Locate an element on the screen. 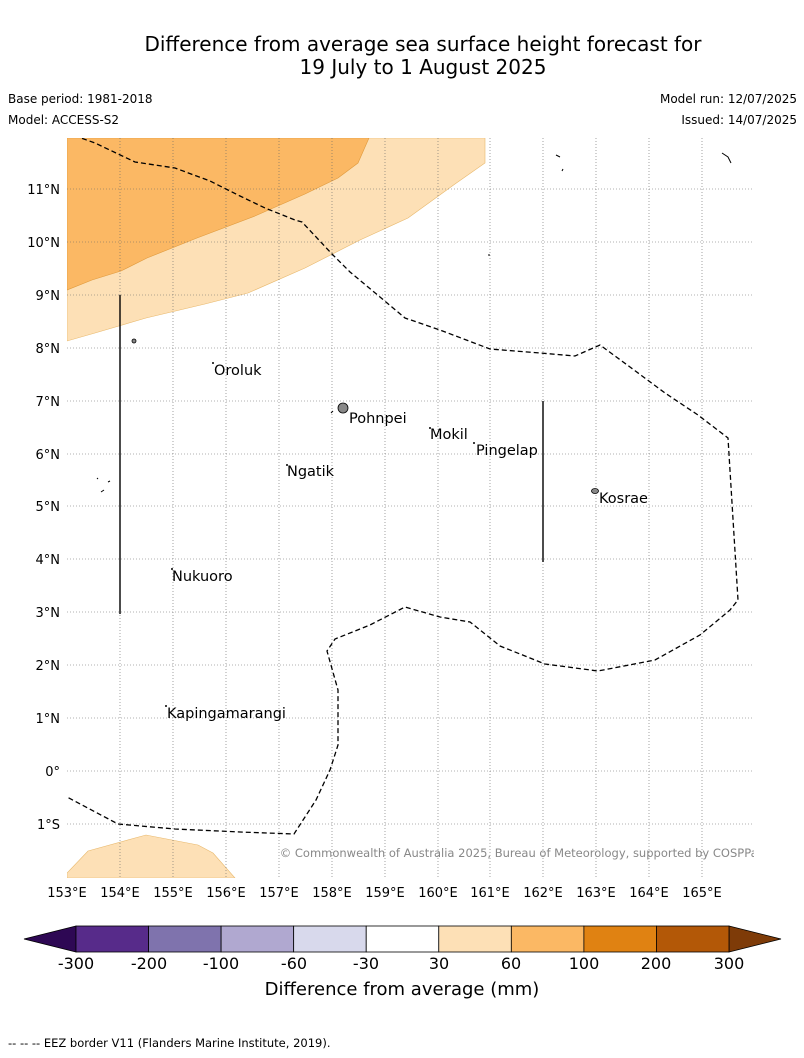  lon-label: 159°E is located at coordinates (385, 893).